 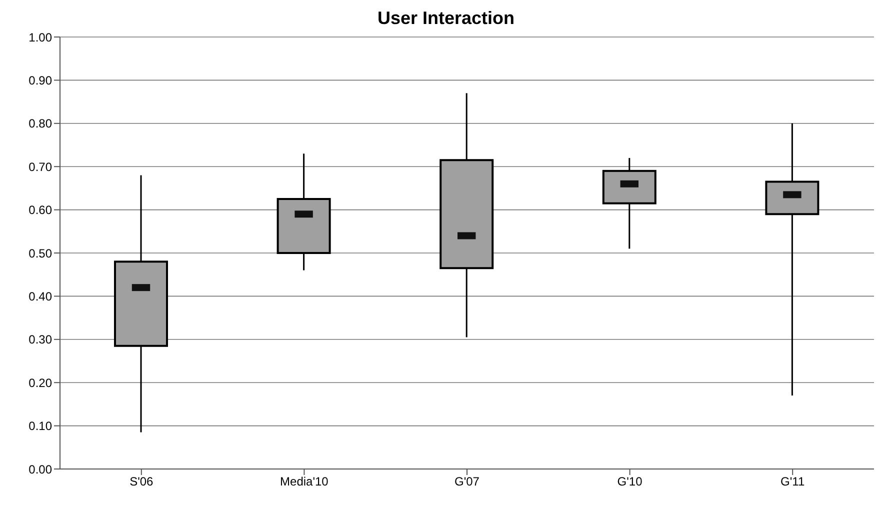 What do you see at coordinates (304, 481) in the screenshot?
I see `x-tick-label: Media'10` at bounding box center [304, 481].